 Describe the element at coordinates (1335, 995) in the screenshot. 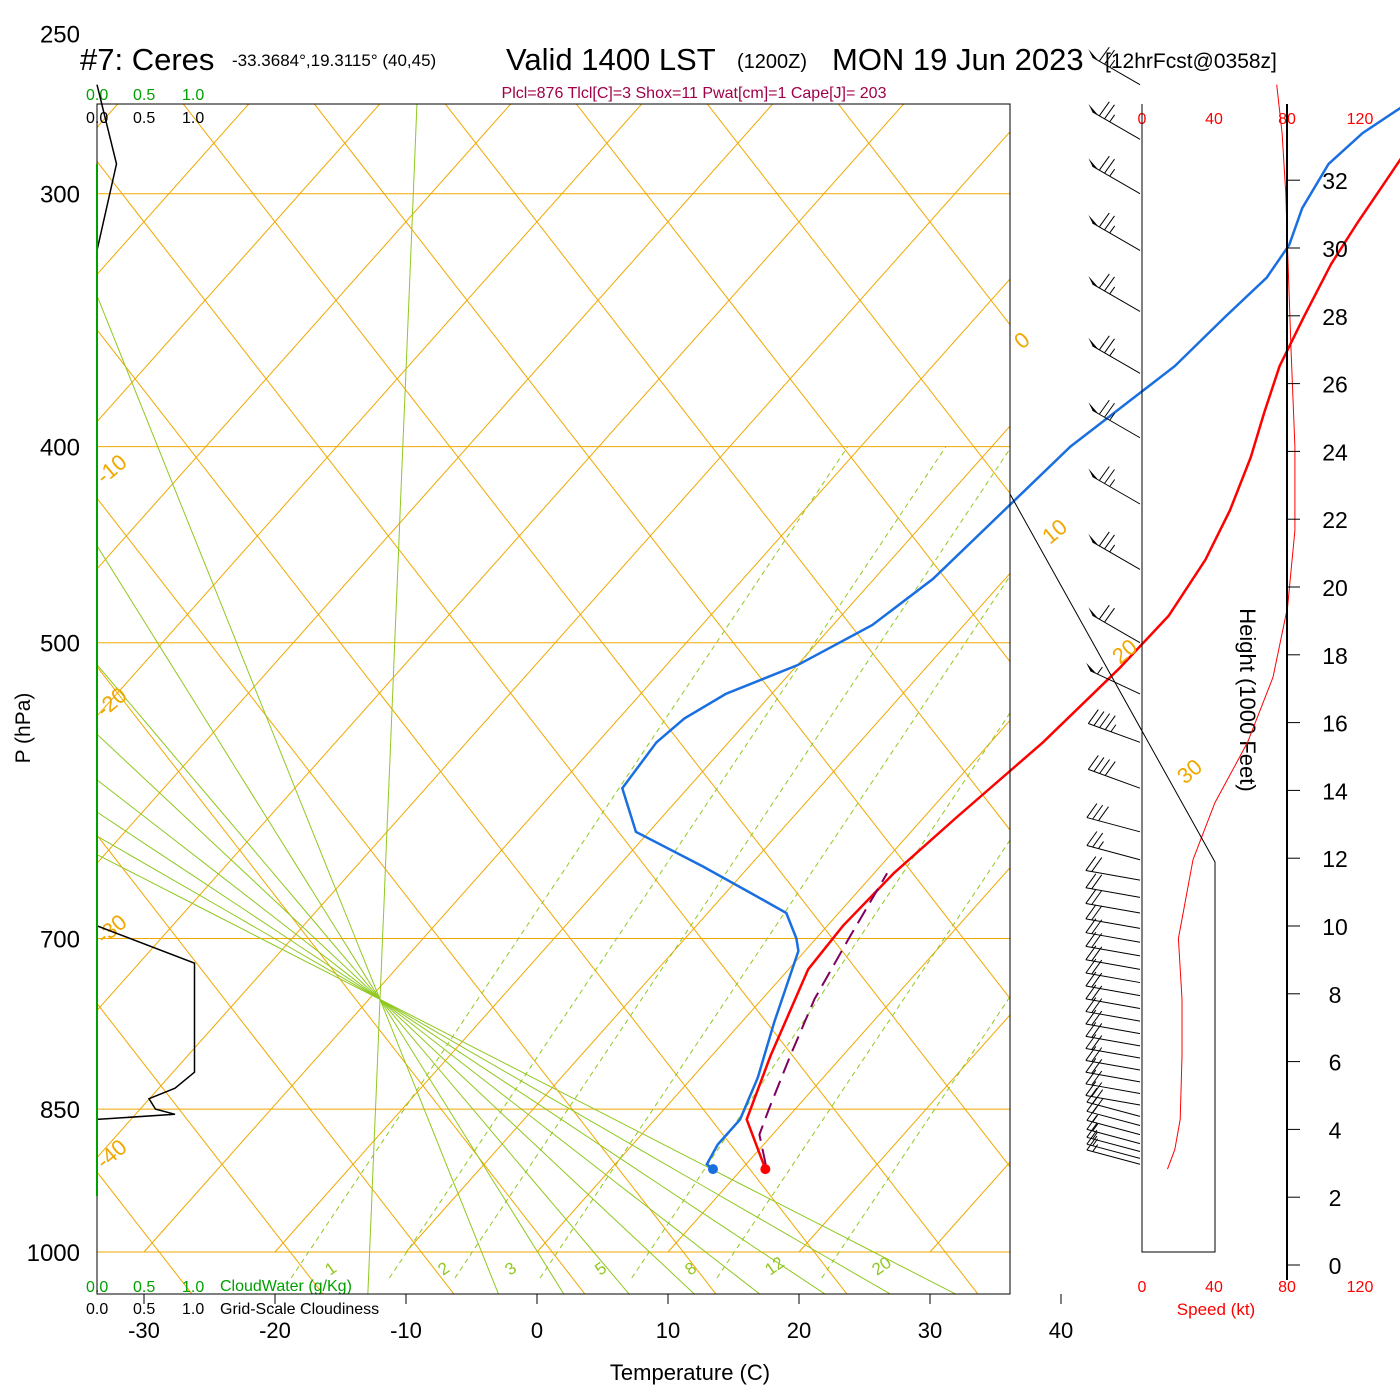

I see `height-tick-label-8: 8` at that location.